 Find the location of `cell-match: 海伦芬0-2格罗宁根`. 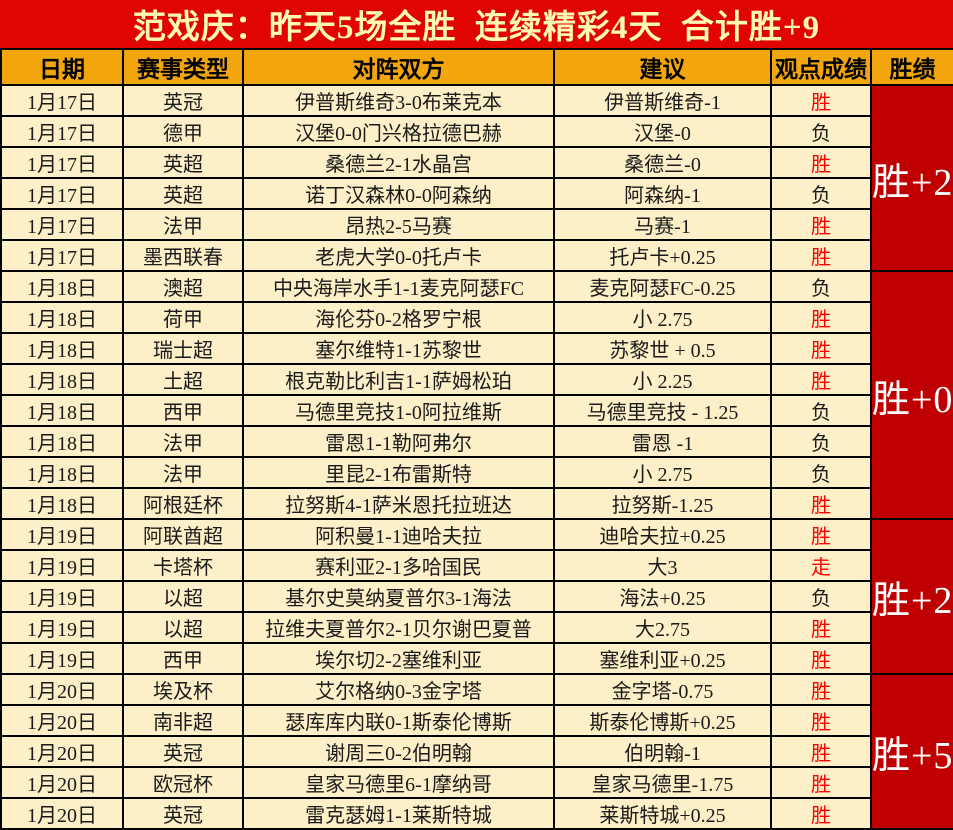

cell-match: 海伦芬0-2格罗宁根 is located at coordinates (398, 317).